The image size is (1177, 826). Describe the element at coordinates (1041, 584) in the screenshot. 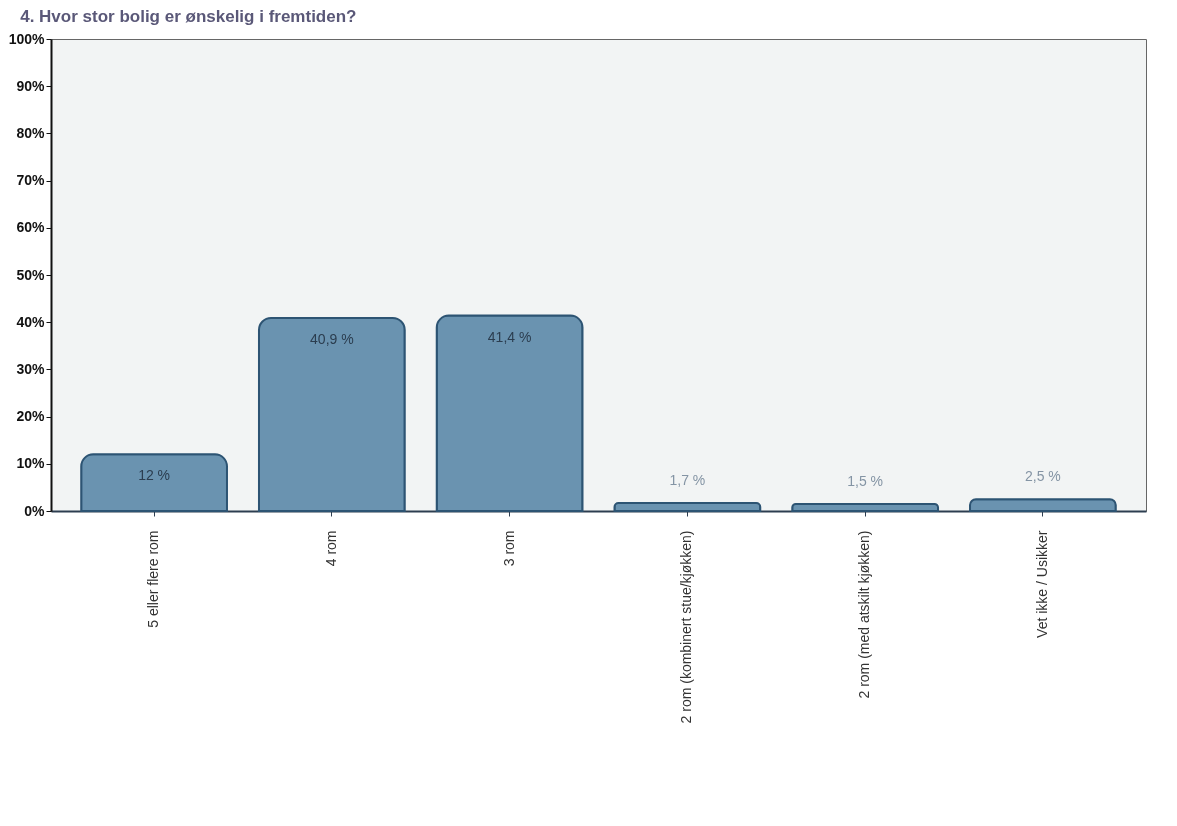

I see `x-tick-label: Vet ikke / Usikker` at that location.